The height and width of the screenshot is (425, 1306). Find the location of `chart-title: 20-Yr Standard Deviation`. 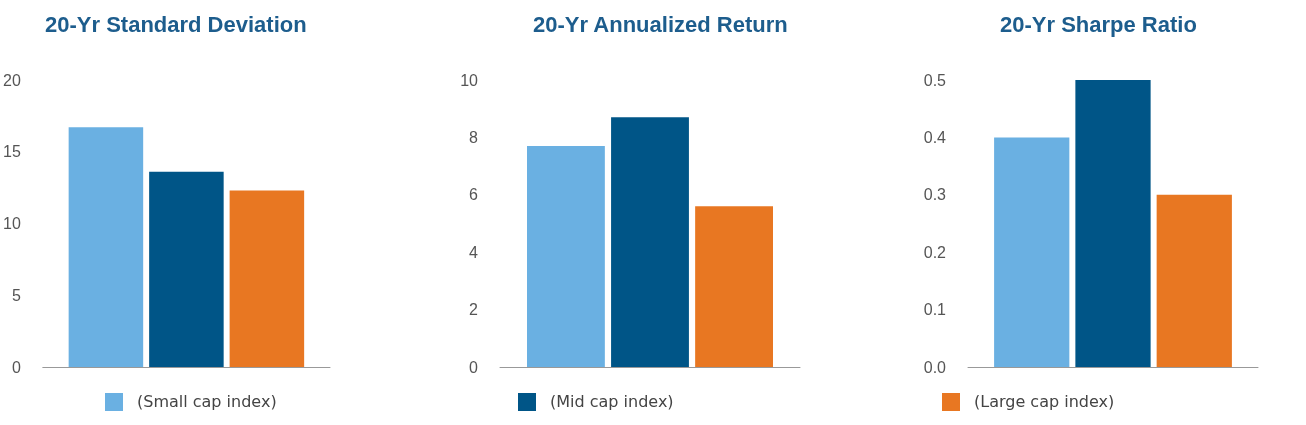

chart-title: 20-Yr Standard Deviation is located at coordinates (176, 24).